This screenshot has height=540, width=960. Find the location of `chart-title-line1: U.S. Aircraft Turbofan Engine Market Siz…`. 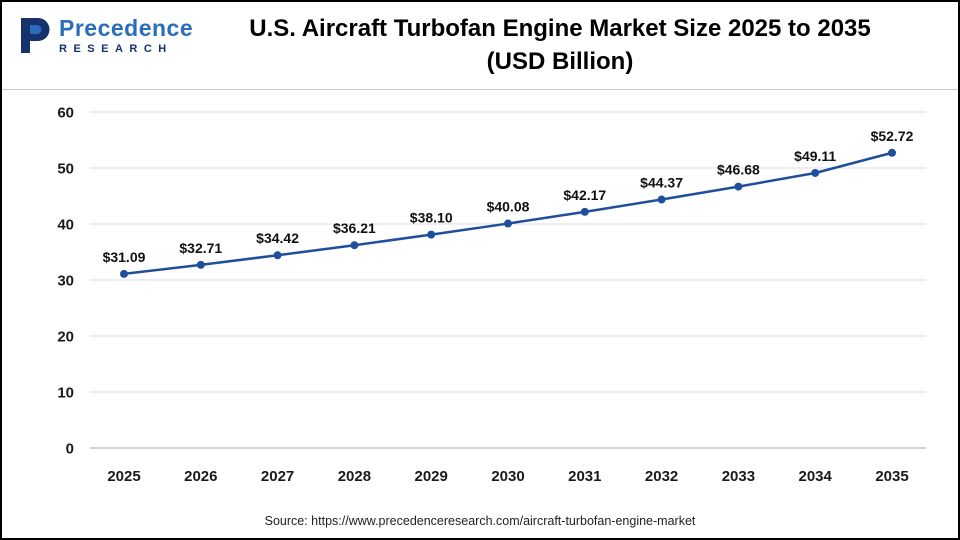

chart-title-line1: U.S. Aircraft Turbofan Engine Market Siz… is located at coordinates (560, 28).